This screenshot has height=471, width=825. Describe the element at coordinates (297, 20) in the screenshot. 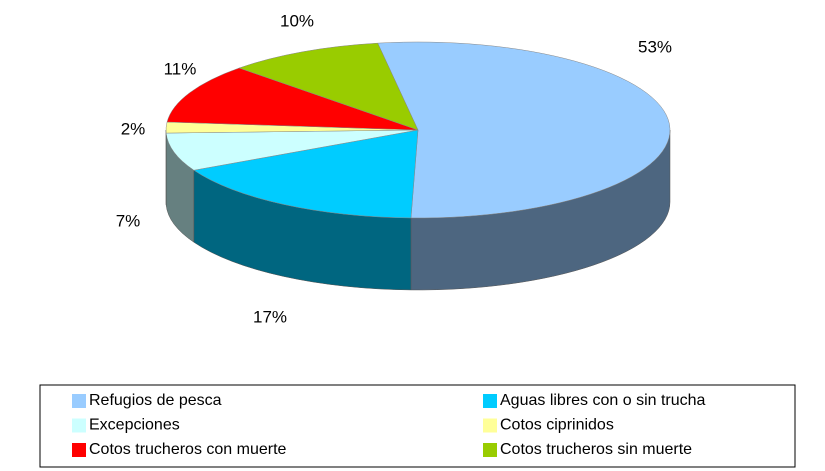

I see `data-label: 10%` at that location.